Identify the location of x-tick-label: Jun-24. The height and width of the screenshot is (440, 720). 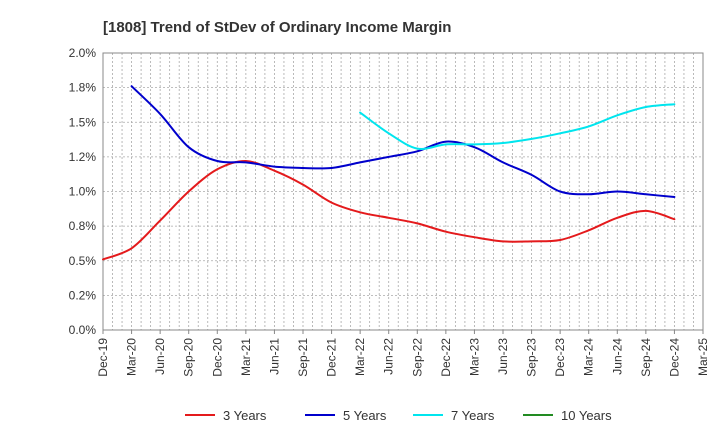
(617, 356).